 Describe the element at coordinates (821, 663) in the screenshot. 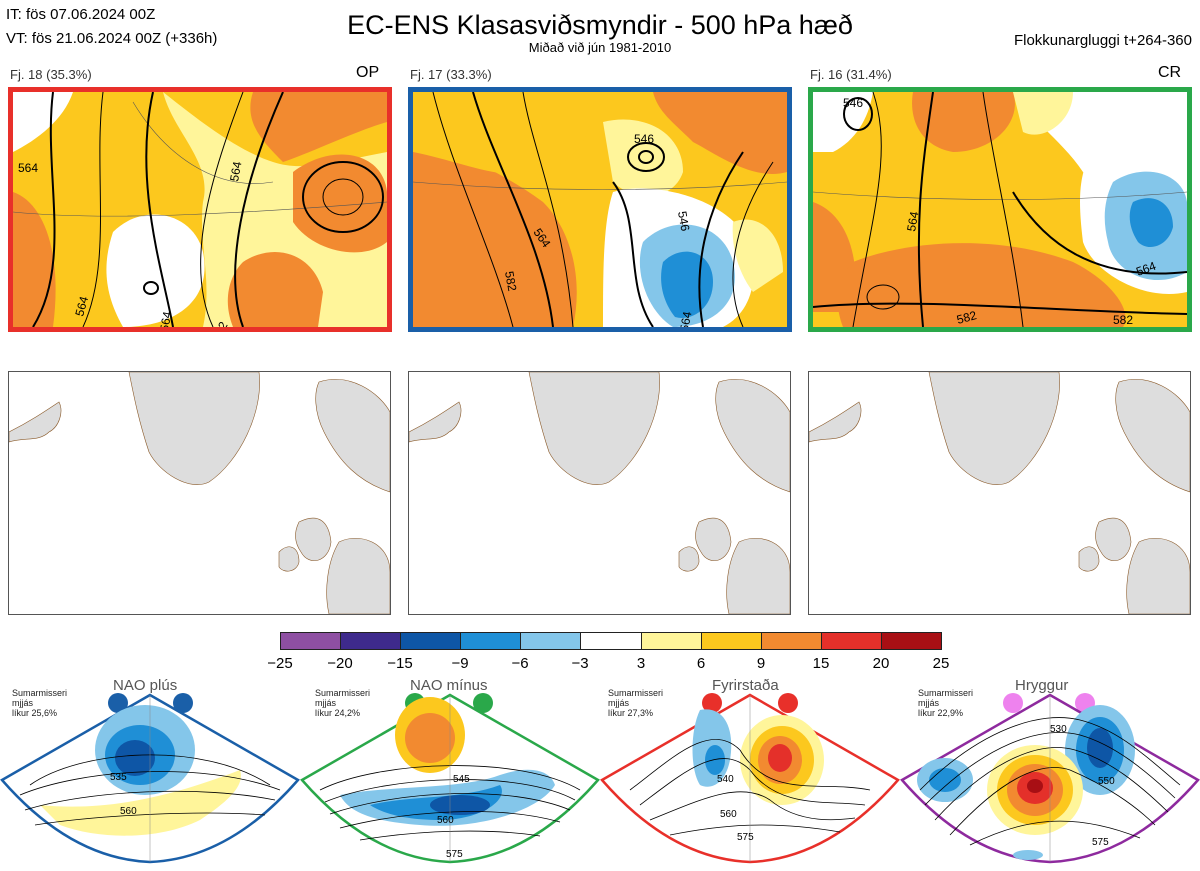

I see `colorbar-tick: 15` at that location.